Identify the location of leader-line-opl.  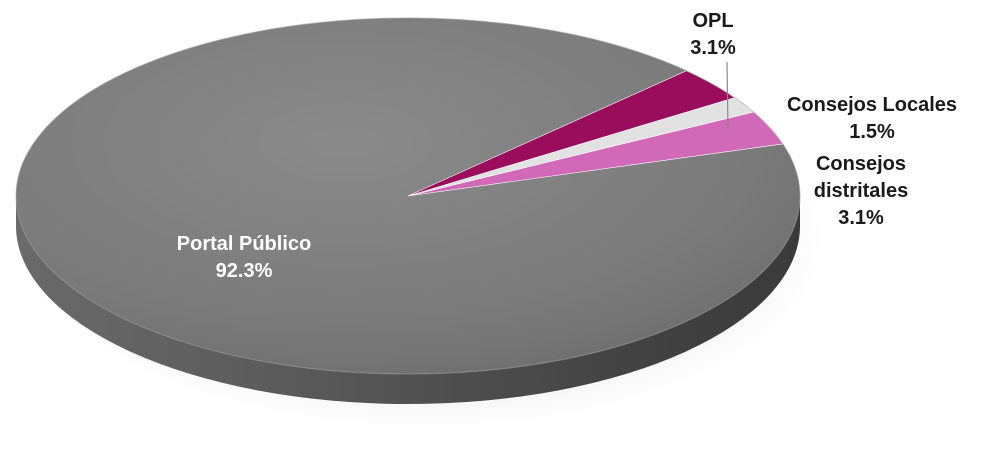
(727, 96).